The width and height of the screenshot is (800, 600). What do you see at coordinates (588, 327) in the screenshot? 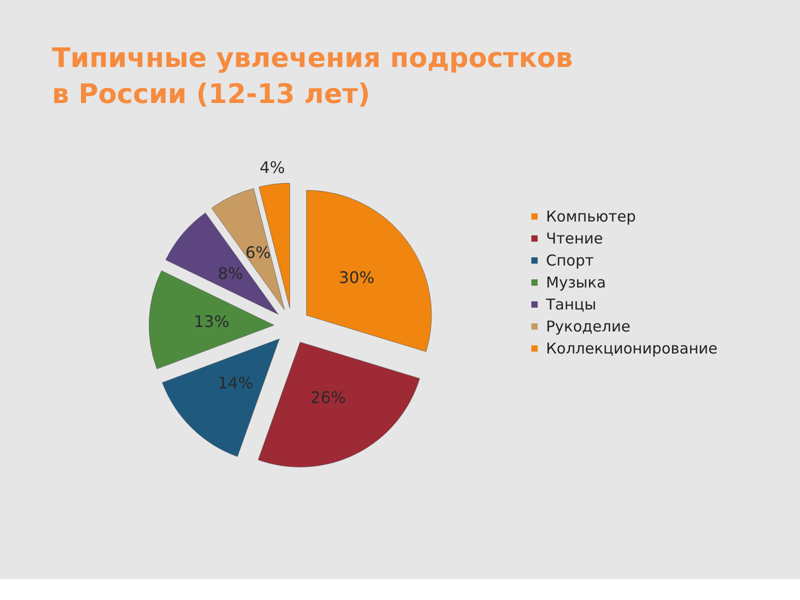
I see `legend-label: Рукоделие` at bounding box center [588, 327].